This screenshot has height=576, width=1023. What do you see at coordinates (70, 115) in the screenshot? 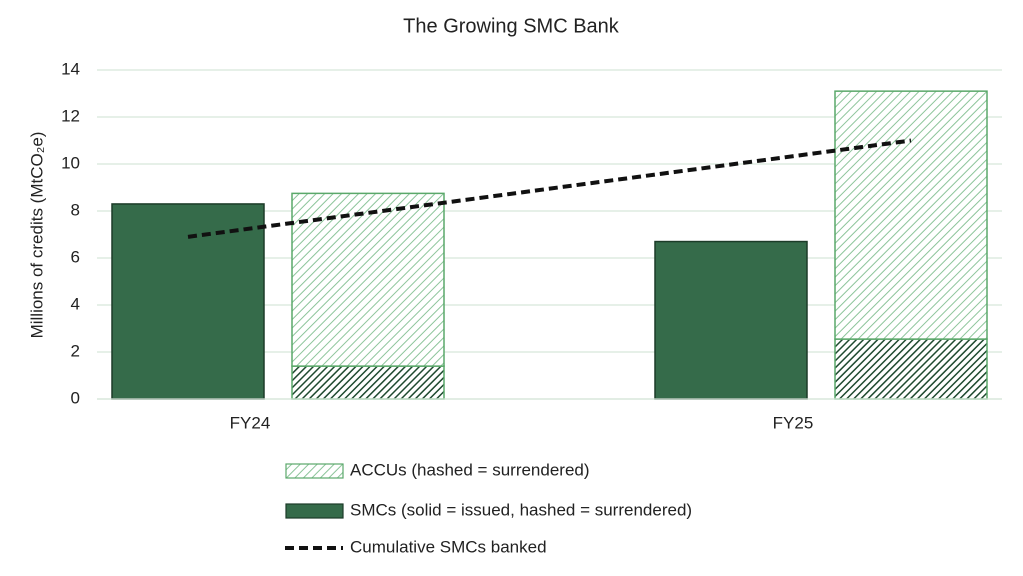
I see `y-tick-label: 12` at bounding box center [70, 115].